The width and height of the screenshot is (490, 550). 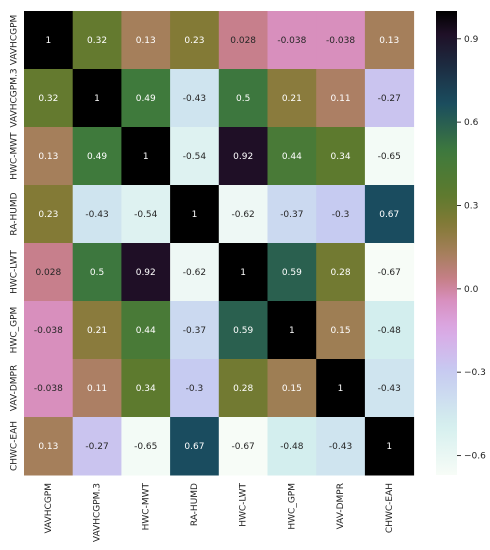 I want to click on row-tick-label: VAVHCGPM, so click(x=15, y=40).